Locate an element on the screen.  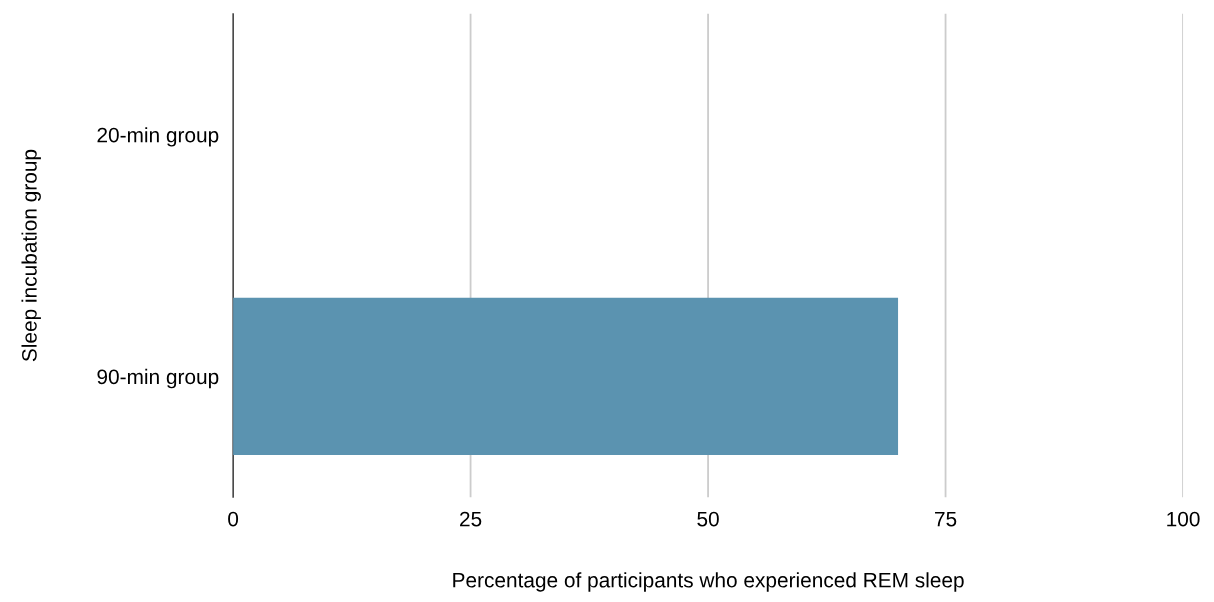
x-tick-label: 25 is located at coordinates (471, 519).